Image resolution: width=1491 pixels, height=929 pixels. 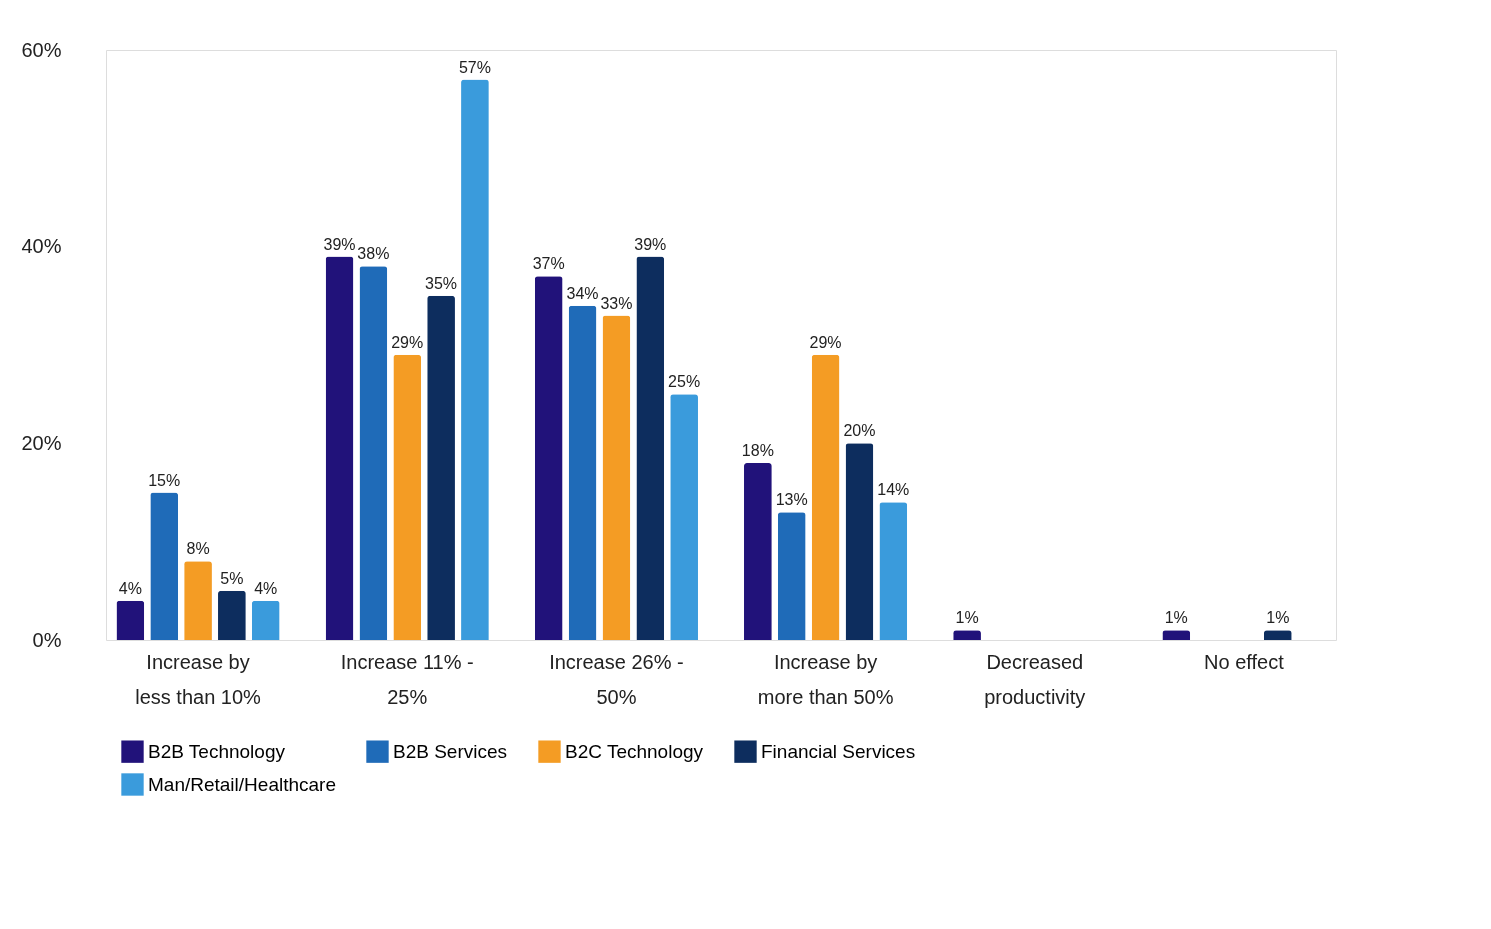 What do you see at coordinates (217, 751) in the screenshot?
I see `legend-label: B2B Technology` at bounding box center [217, 751].